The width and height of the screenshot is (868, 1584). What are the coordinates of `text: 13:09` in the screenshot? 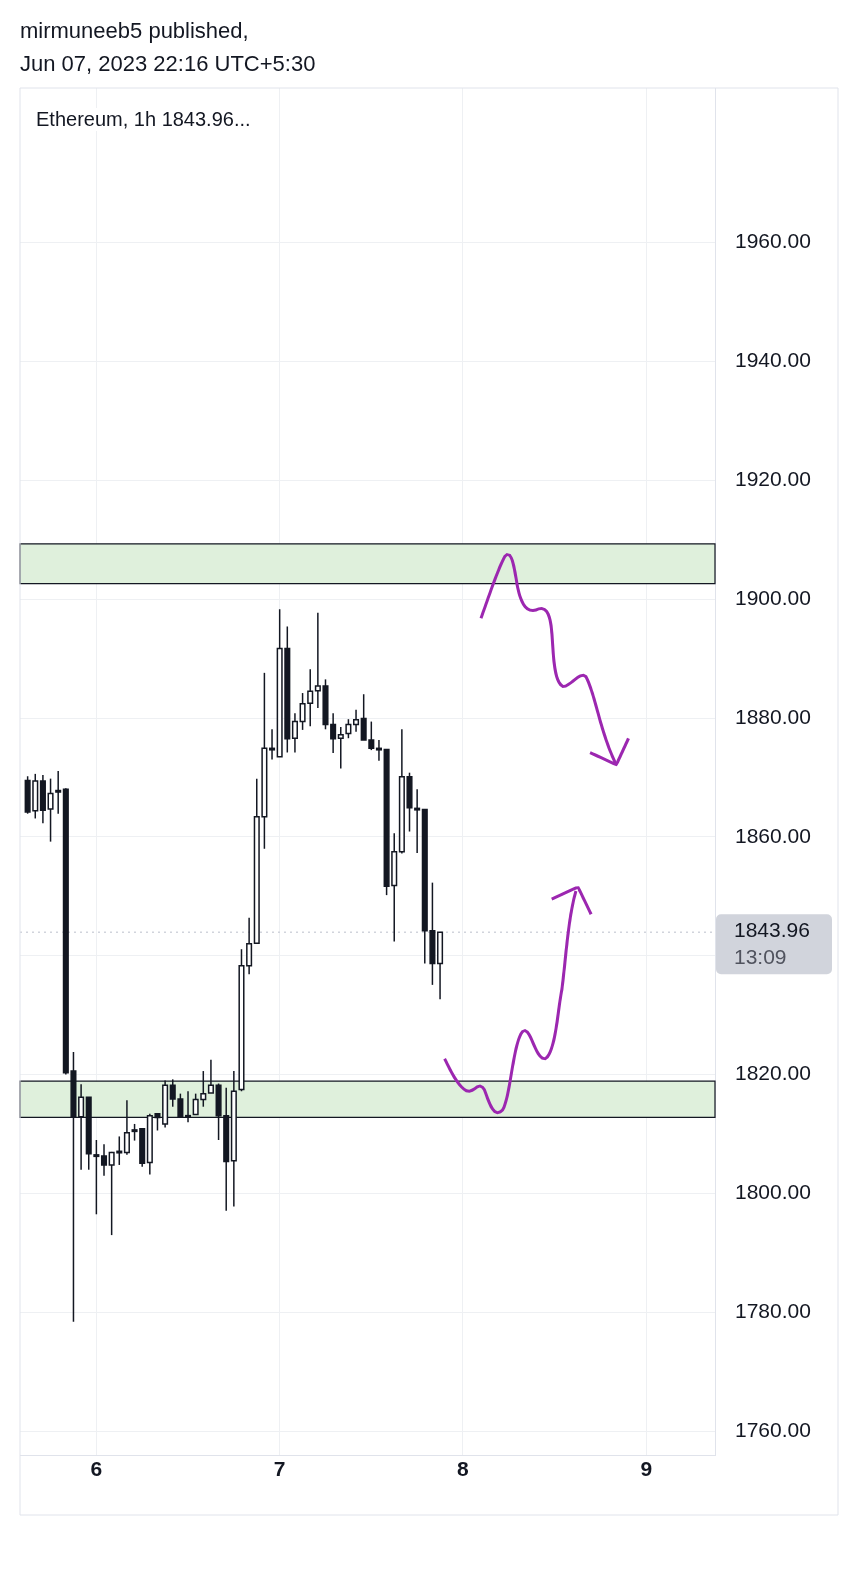 It's located at (760, 957).